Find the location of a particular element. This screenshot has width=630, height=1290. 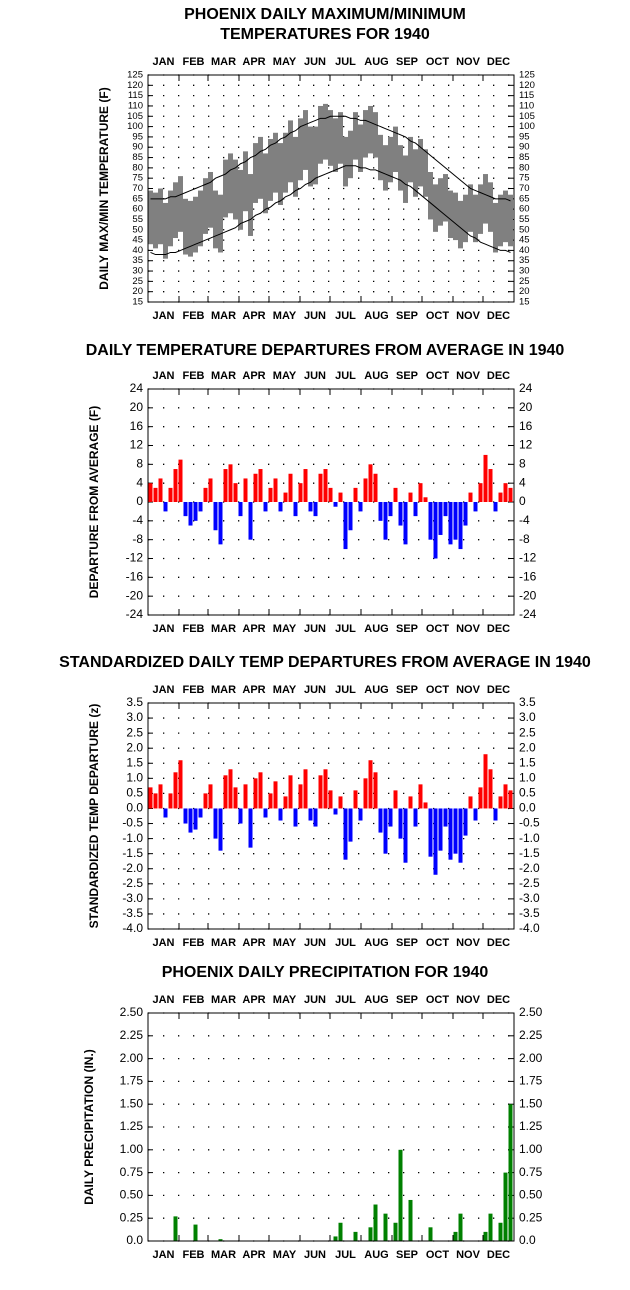

month-label-bottom: JUL is located at coordinates (345, 1255).